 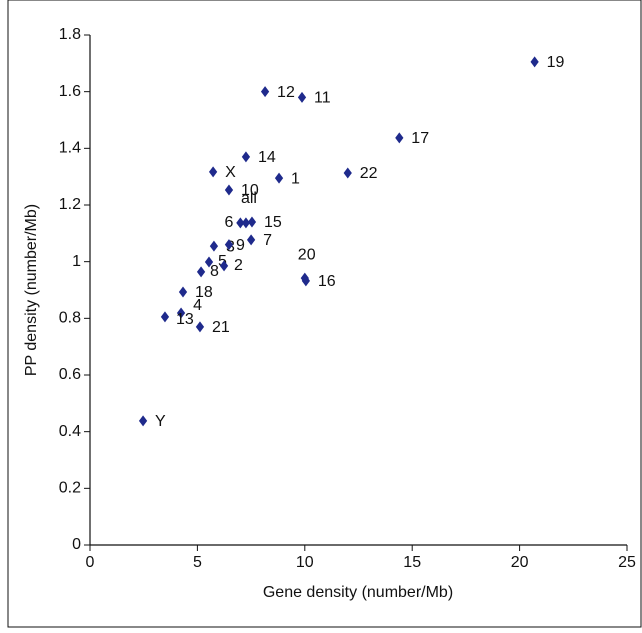 I want to click on point-label: 18, so click(x=204, y=292).